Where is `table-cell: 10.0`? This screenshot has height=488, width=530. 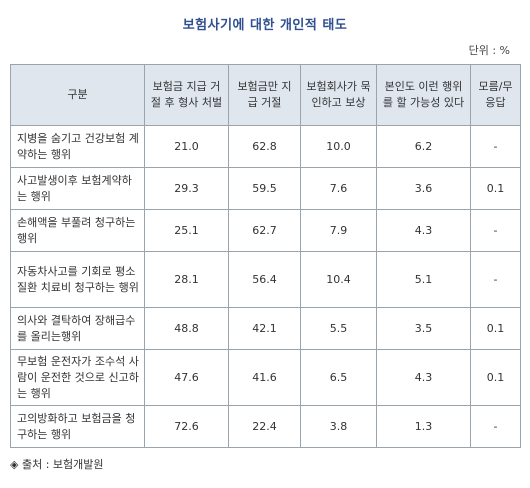 table-cell: 10.0 is located at coordinates (338, 146).